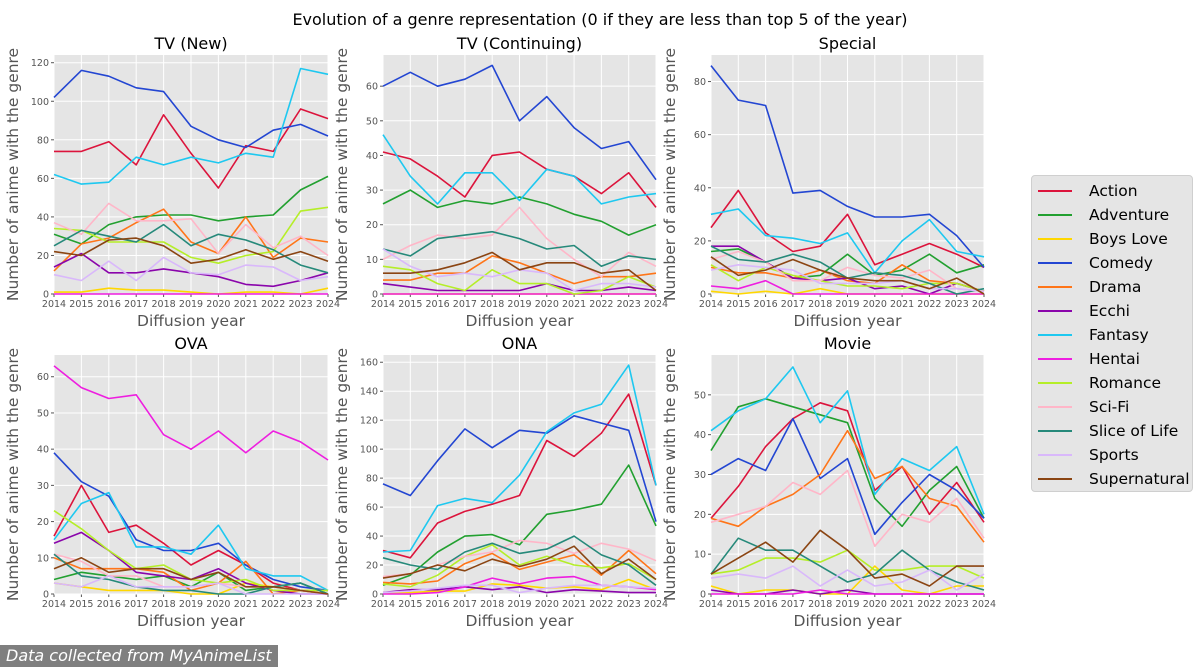 This screenshot has height=667, width=1200. Describe the element at coordinates (1129, 215) in the screenshot. I see `legend-label: Adventure` at that location.